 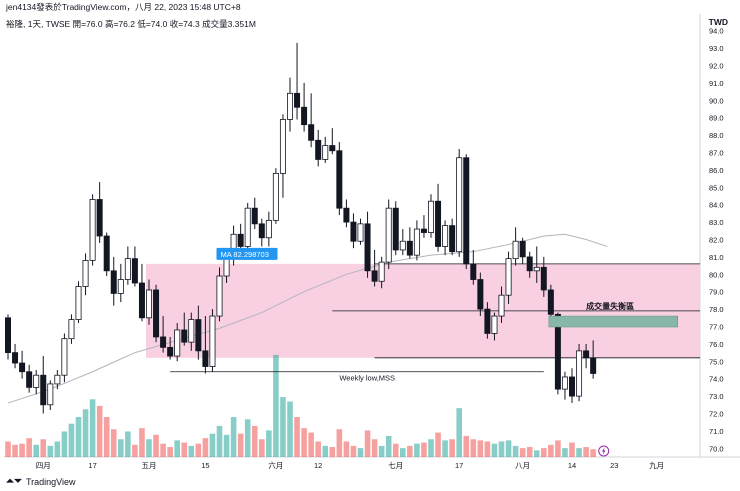 I want to click on lightning-bolt, so click(x=603, y=451).